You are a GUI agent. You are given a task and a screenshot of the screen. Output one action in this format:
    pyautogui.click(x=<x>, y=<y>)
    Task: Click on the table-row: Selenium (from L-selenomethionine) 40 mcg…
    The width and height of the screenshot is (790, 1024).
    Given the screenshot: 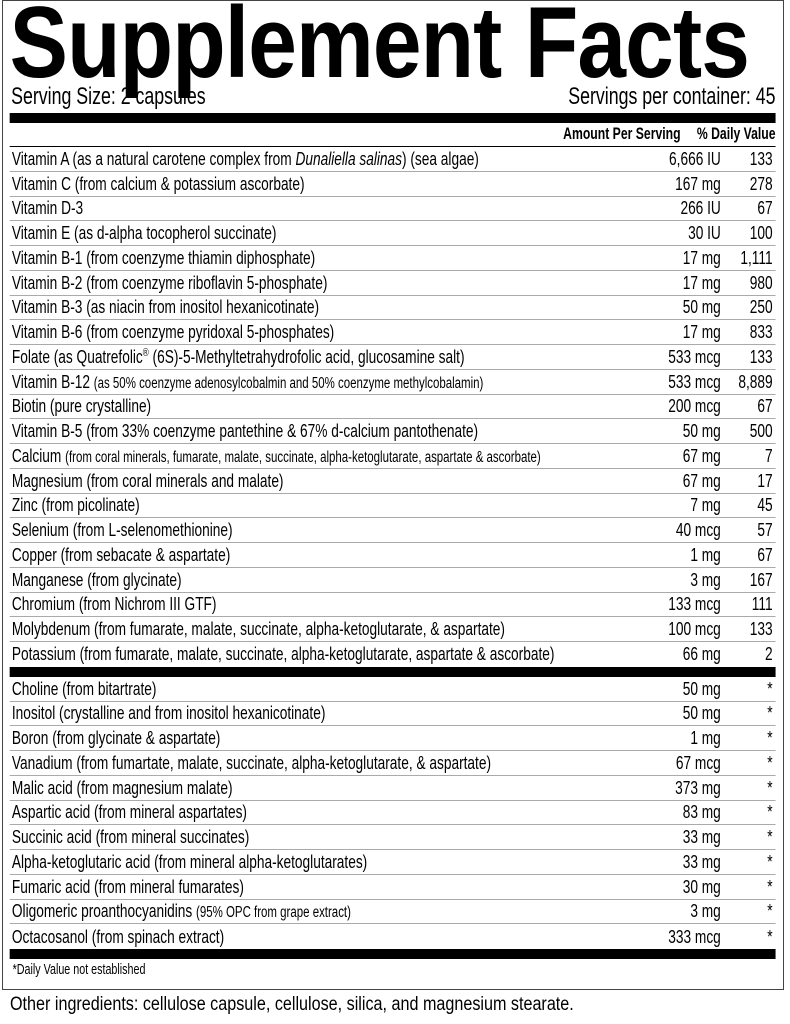 What is the action you would take?
    pyautogui.click(x=392, y=530)
    